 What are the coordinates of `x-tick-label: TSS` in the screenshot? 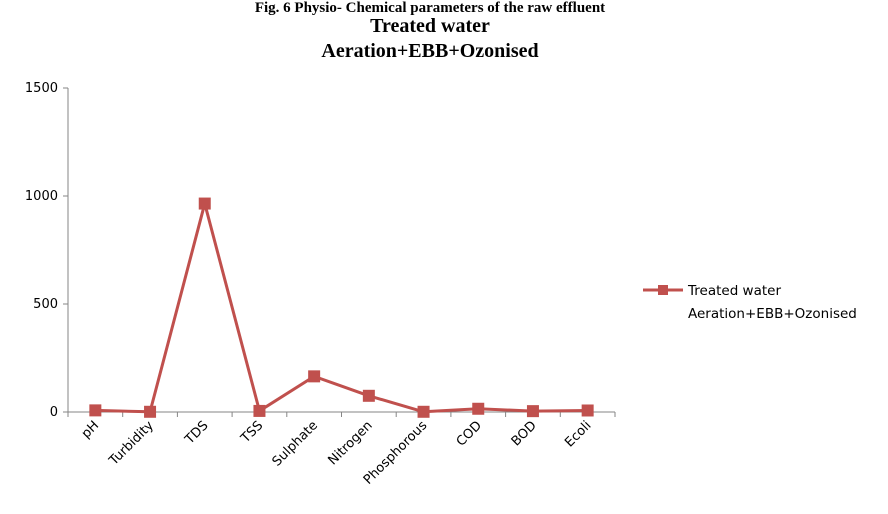 It's located at (252, 432).